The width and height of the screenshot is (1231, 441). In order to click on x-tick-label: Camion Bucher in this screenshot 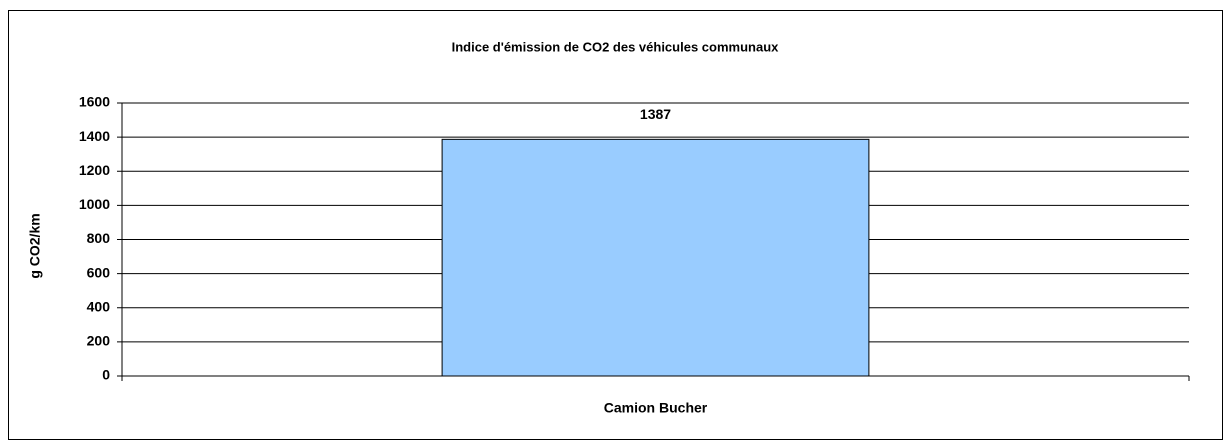, I will do `click(656, 408)`.